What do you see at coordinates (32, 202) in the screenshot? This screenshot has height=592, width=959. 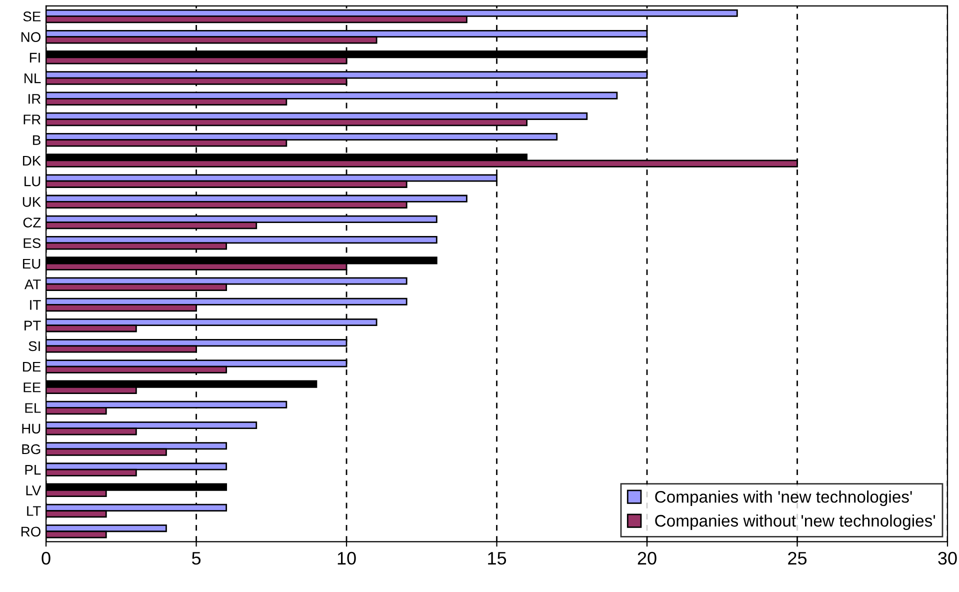 I see `y-tick-label: UK` at bounding box center [32, 202].